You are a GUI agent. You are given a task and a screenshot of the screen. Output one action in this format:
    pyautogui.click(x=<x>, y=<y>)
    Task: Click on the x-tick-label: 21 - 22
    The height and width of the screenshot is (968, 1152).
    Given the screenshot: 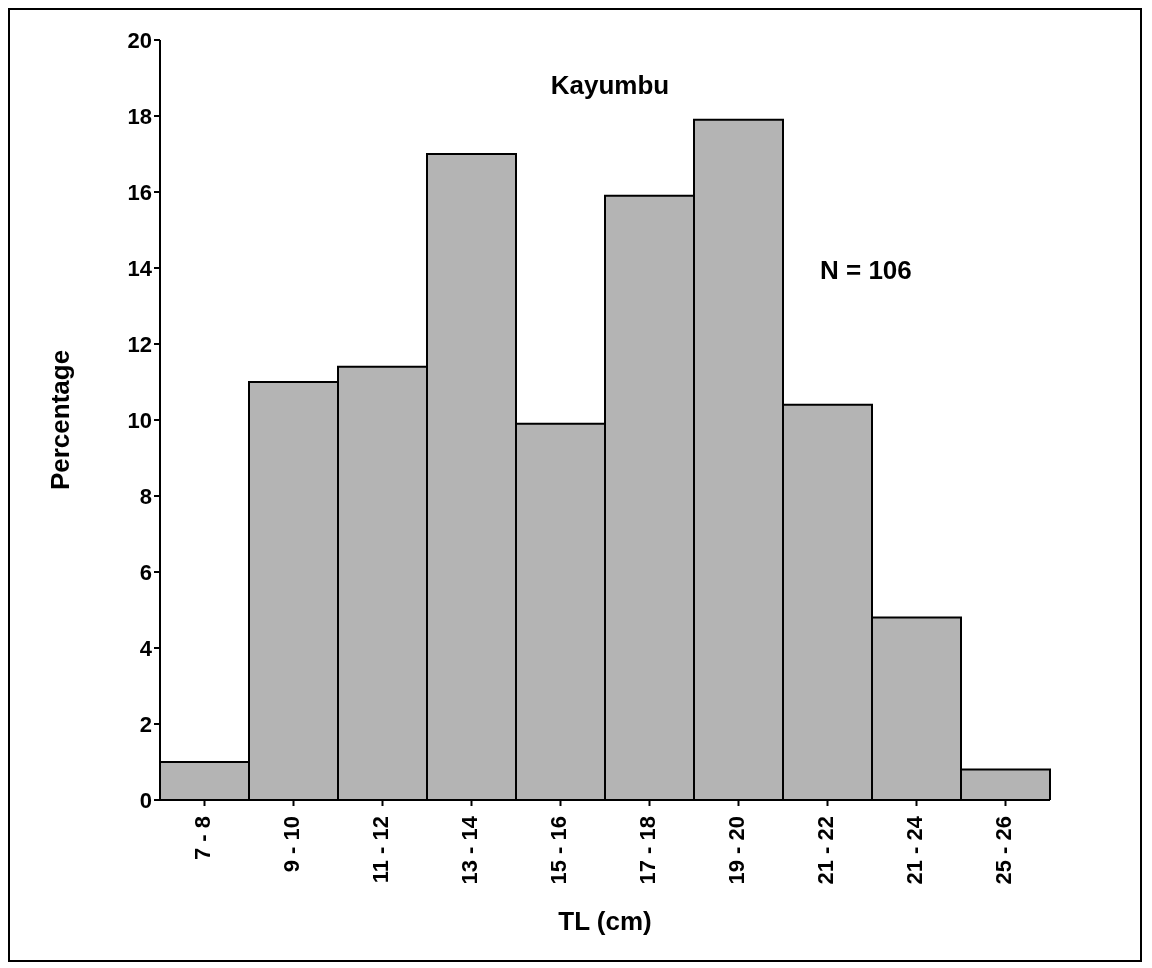 What is the action you would take?
    pyautogui.click(x=826, y=850)
    